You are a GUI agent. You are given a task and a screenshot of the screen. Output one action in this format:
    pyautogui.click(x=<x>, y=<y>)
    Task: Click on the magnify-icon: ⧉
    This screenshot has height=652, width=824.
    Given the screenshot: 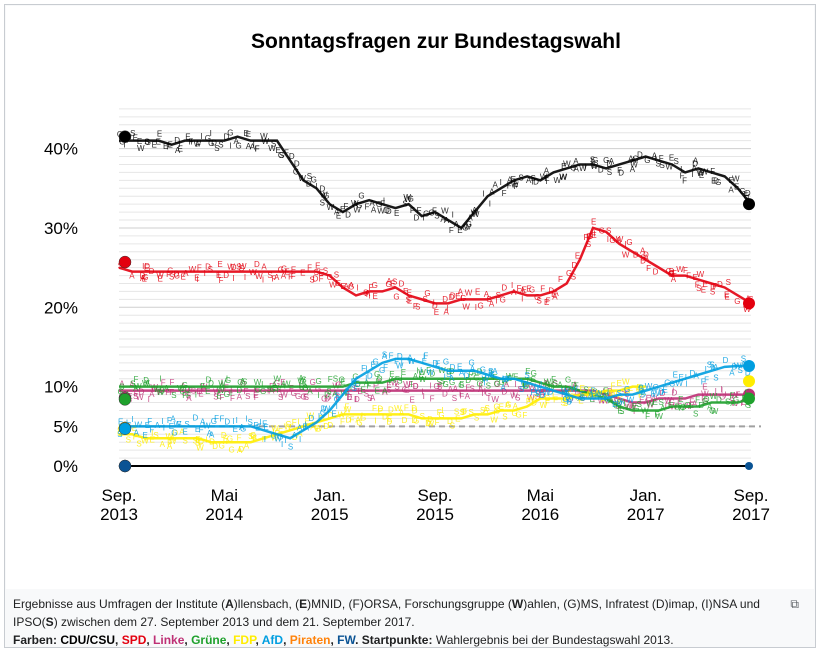 What is the action you would take?
    pyautogui.click(x=794, y=604)
    